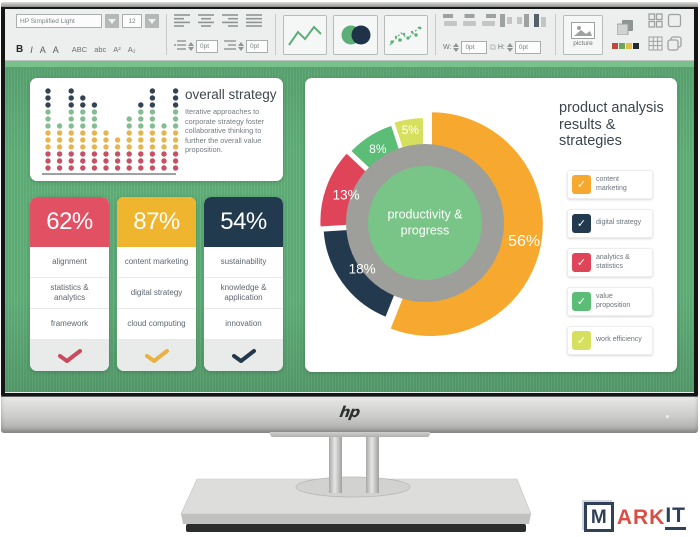 This screenshot has width=700, height=537. I want to click on line-spacing-icon, so click(180, 46).